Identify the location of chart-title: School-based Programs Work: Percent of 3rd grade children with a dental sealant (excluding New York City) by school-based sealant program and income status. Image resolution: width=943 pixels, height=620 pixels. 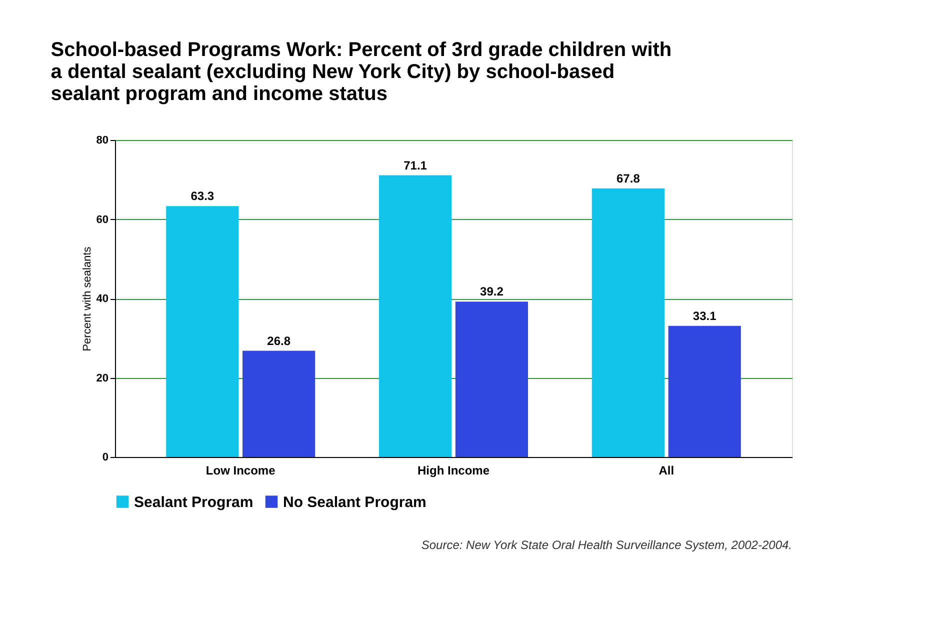
(361, 72).